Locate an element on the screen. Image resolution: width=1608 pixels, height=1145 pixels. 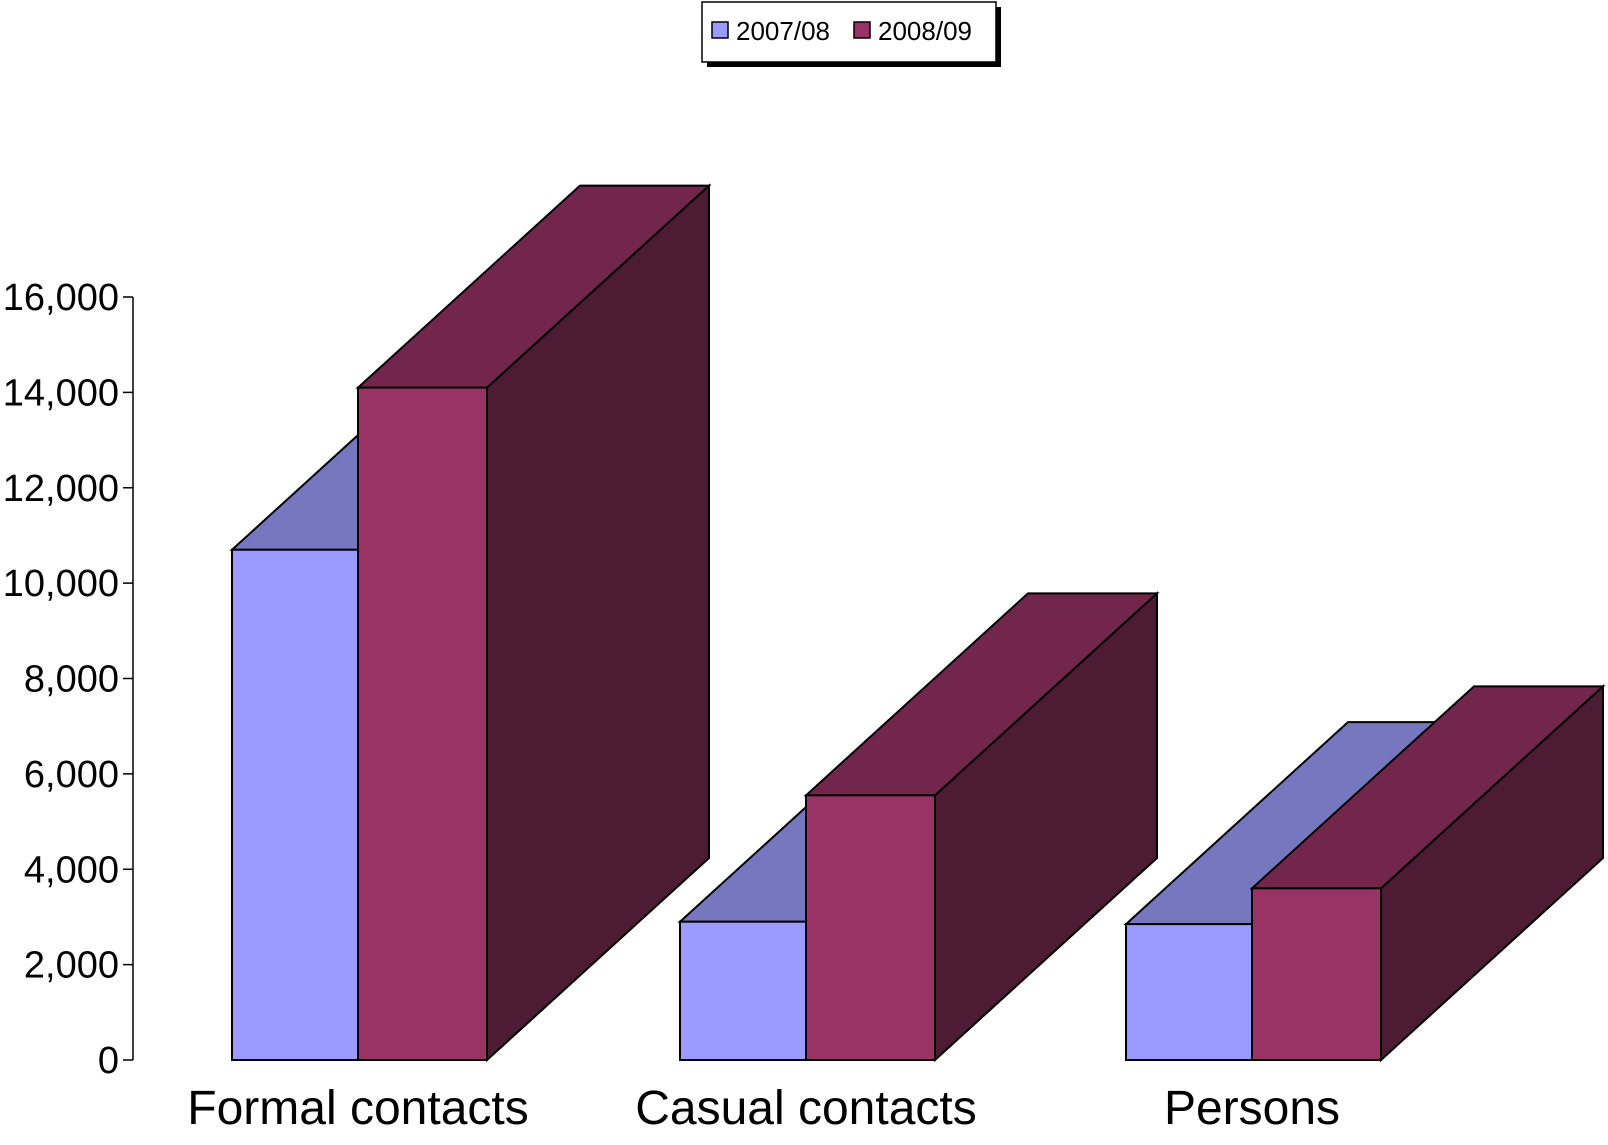
category-label: Persons is located at coordinates (1252, 1108).